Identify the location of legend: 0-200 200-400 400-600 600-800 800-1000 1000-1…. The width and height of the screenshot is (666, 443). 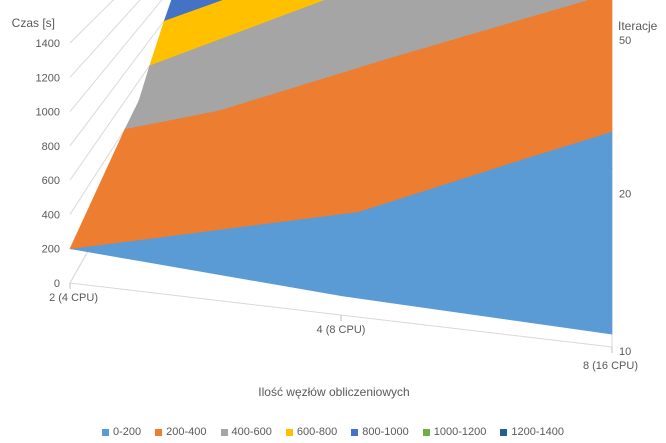
(333, 432).